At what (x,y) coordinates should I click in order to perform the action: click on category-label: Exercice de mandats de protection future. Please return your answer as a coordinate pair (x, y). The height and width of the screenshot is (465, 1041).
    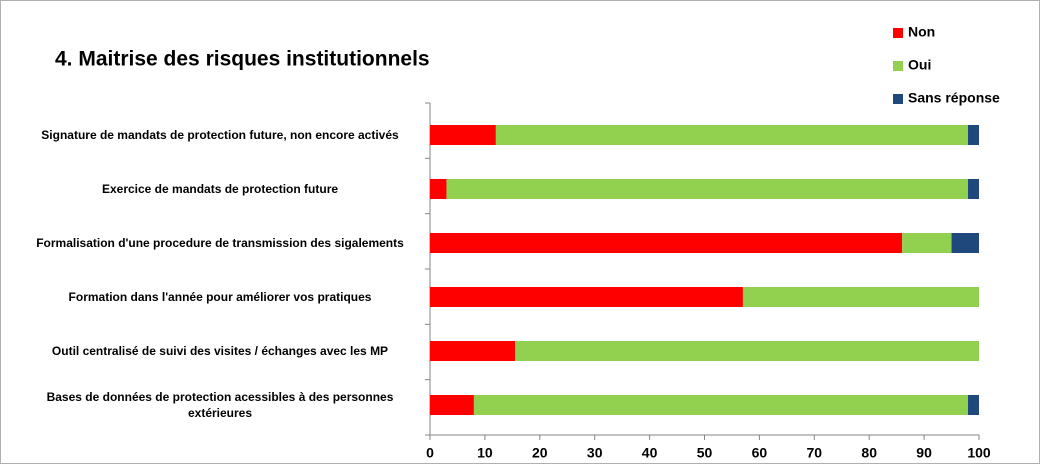
    Looking at the image, I should click on (220, 189).